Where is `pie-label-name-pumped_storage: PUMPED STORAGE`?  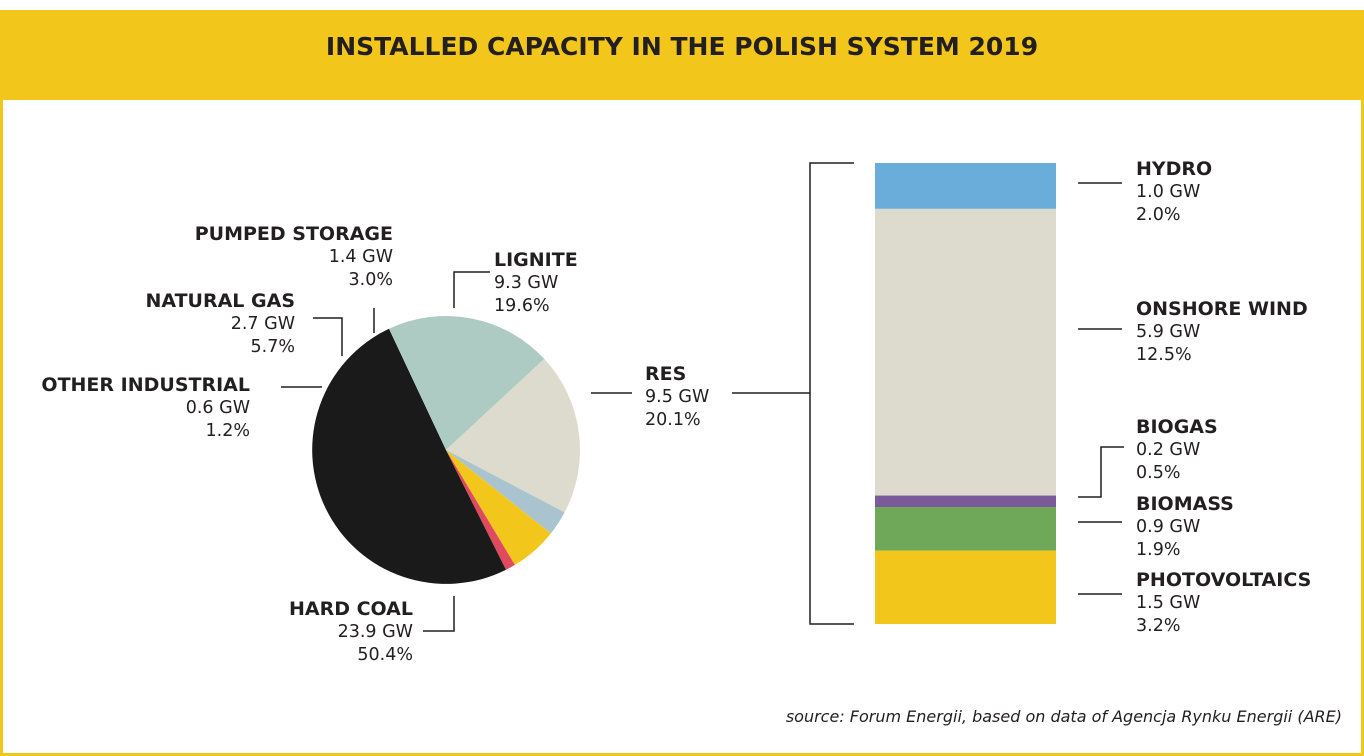 pie-label-name-pumped_storage: PUMPED STORAGE is located at coordinates (294, 234).